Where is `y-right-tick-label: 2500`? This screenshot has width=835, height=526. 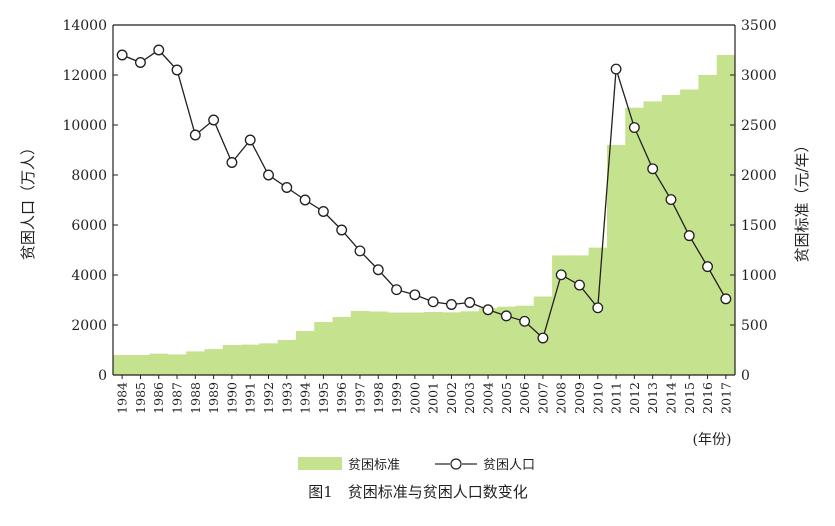
y-right-tick-label: 2500 is located at coordinates (759, 126).